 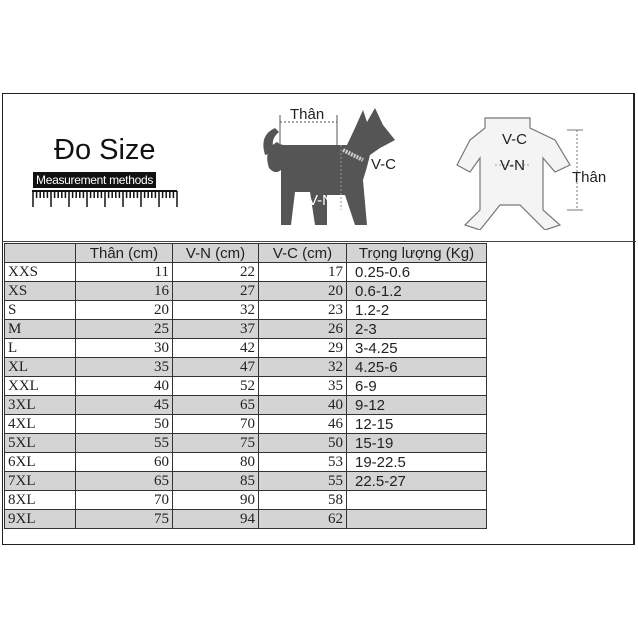 What do you see at coordinates (302, 500) in the screenshot?
I see `value-cell: 58` at bounding box center [302, 500].